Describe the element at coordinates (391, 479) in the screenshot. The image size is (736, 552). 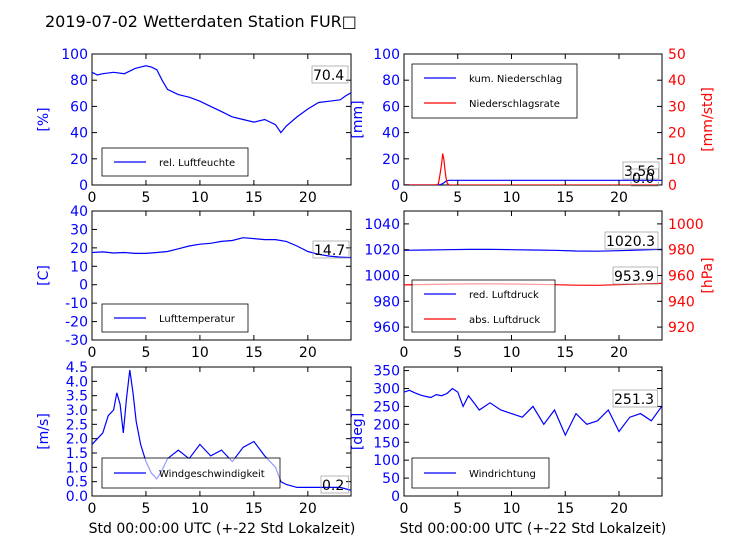
I see `y-tick-label: 50` at that location.